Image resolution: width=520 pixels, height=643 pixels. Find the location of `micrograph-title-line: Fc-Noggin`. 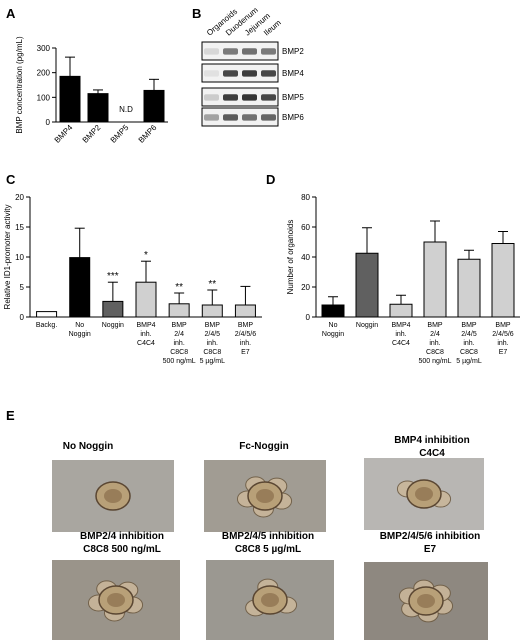

micrograph-title-line: Fc-Noggin is located at coordinates (264, 446).